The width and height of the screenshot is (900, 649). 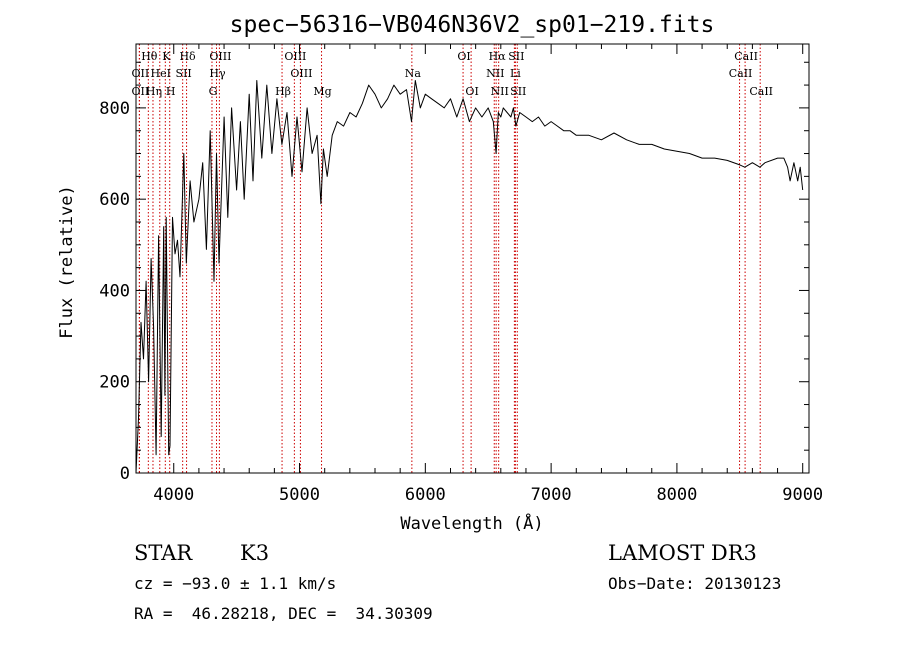 I want to click on x-tick-label: 7000, so click(x=551, y=495).